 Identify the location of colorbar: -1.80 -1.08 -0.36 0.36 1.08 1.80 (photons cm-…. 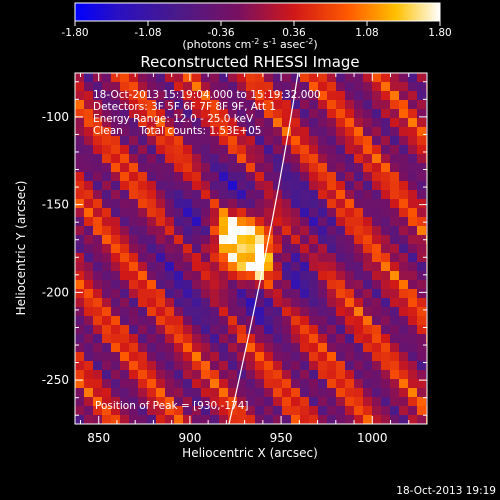
(256, 26).